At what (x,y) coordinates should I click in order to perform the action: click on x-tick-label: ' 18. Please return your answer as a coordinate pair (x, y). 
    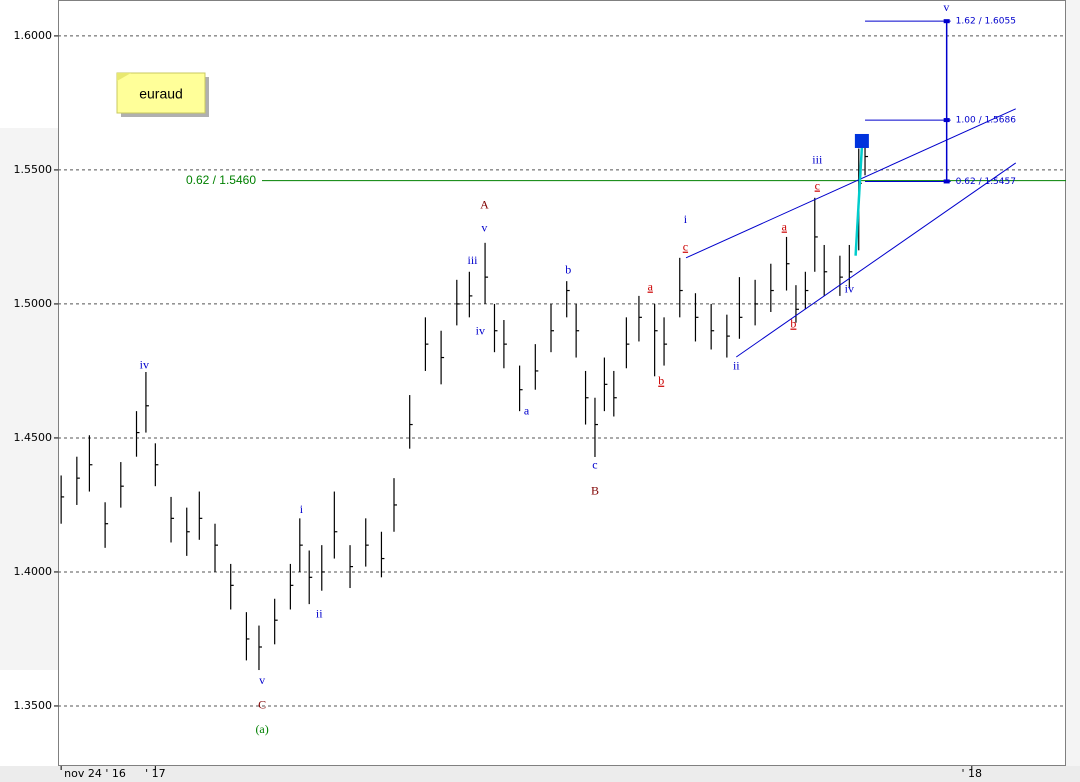
    Looking at the image, I should click on (972, 773).